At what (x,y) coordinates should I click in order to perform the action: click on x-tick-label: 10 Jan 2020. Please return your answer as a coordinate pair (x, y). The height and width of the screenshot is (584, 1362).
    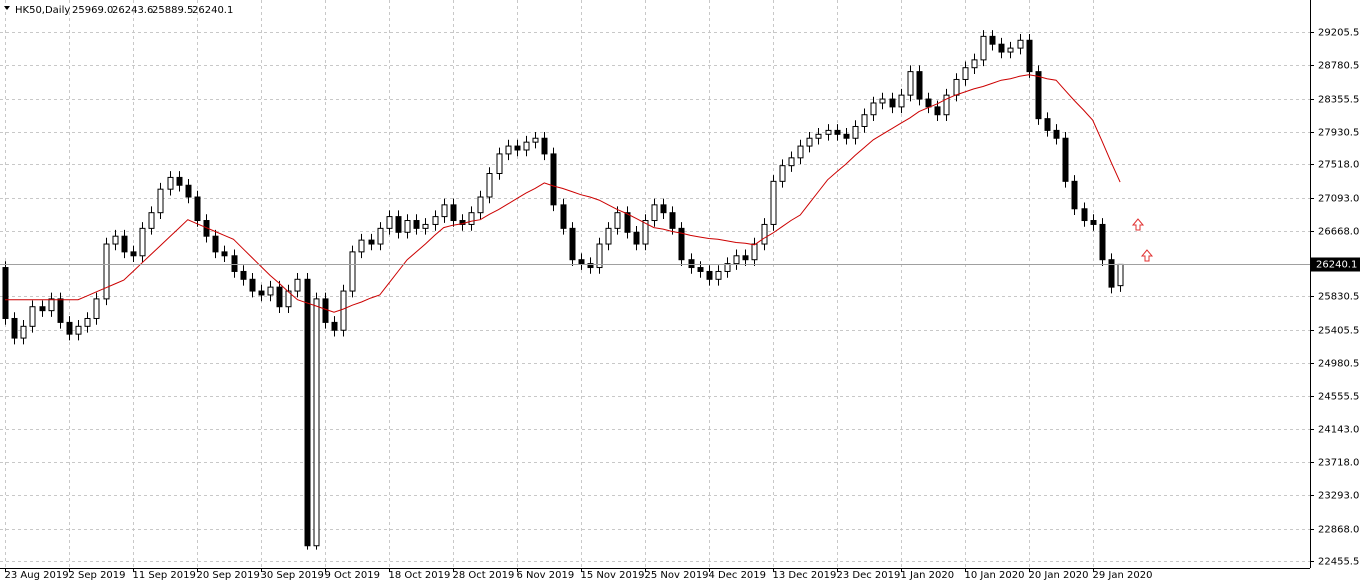
    Looking at the image, I should click on (995, 575).